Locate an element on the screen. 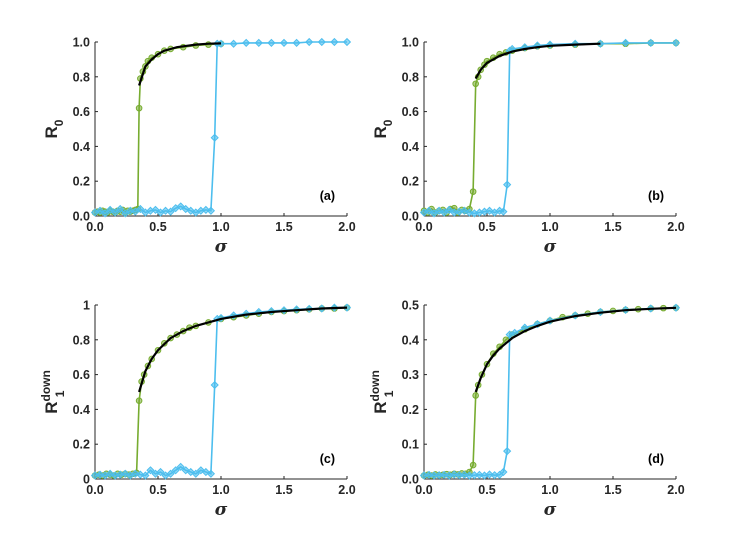 This screenshot has width=747, height=557. panel-label: (a) is located at coordinates (327, 196).